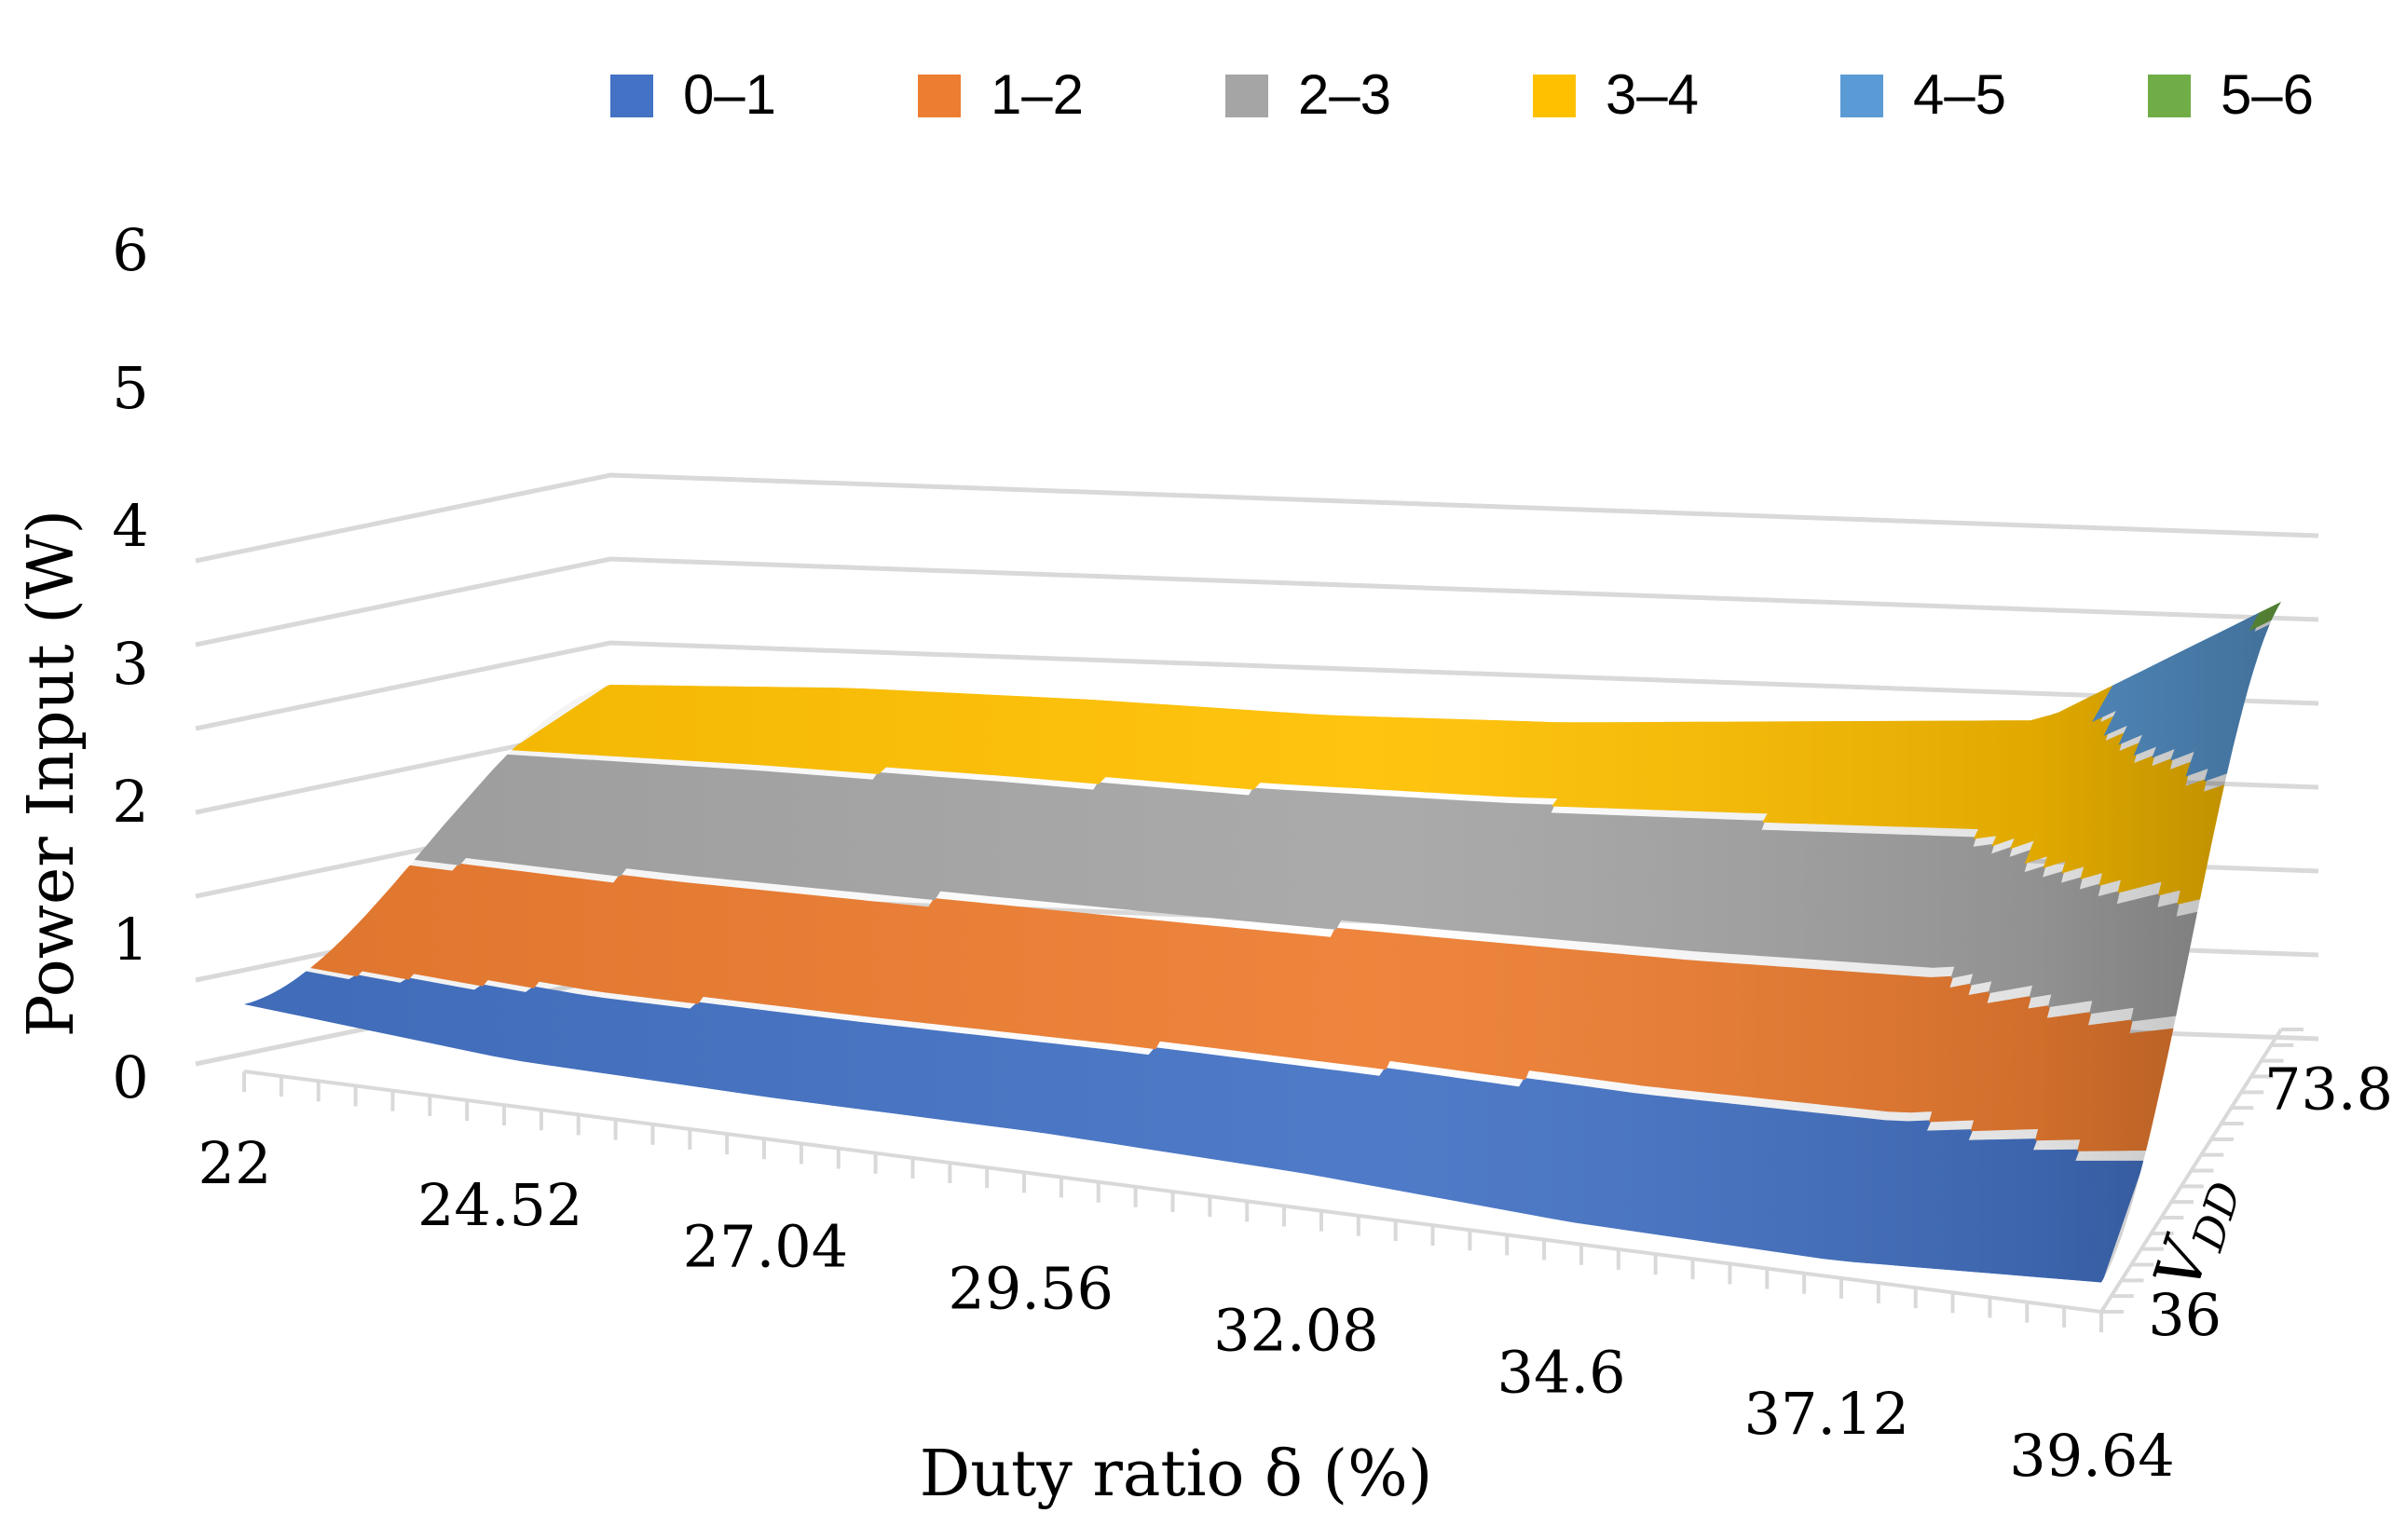 This screenshot has height=1540, width=2406. What do you see at coordinates (130, 940) in the screenshot?
I see `z-tick-label: 1` at bounding box center [130, 940].